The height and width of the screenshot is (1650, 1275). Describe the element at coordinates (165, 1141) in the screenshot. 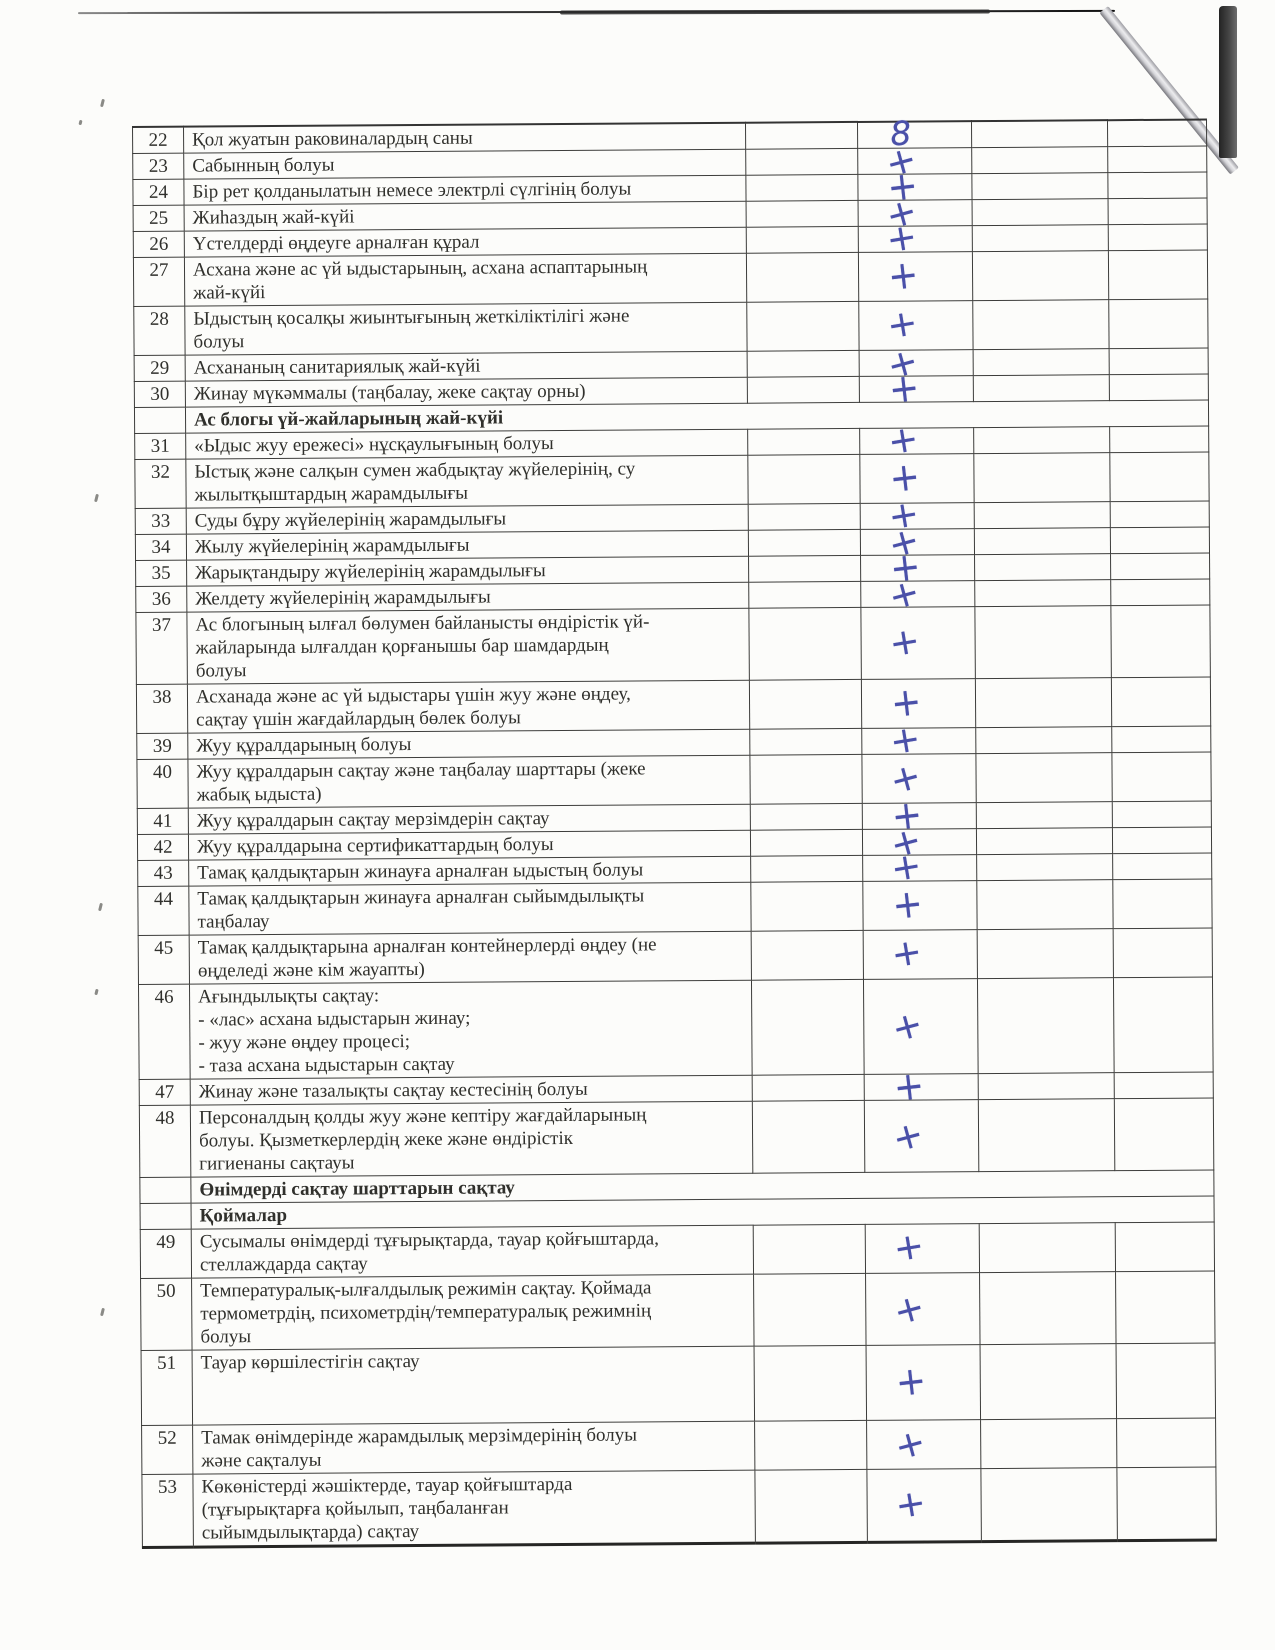

I see `row-number: 48` at that location.